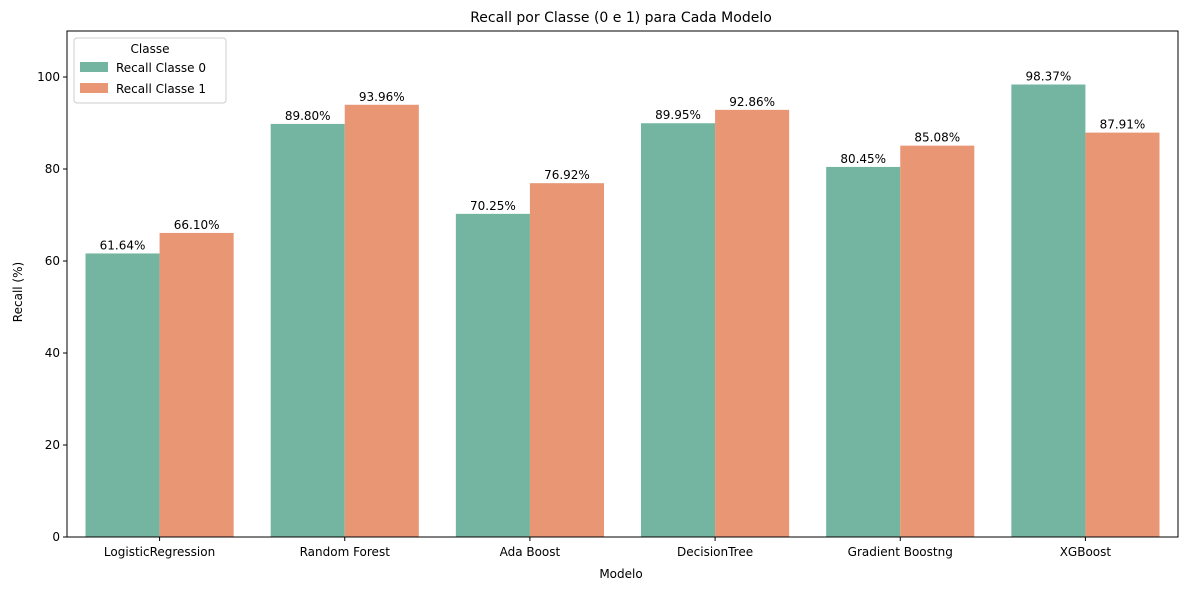  I want to click on legend-label-1: Recall Classe 1, so click(161, 89).